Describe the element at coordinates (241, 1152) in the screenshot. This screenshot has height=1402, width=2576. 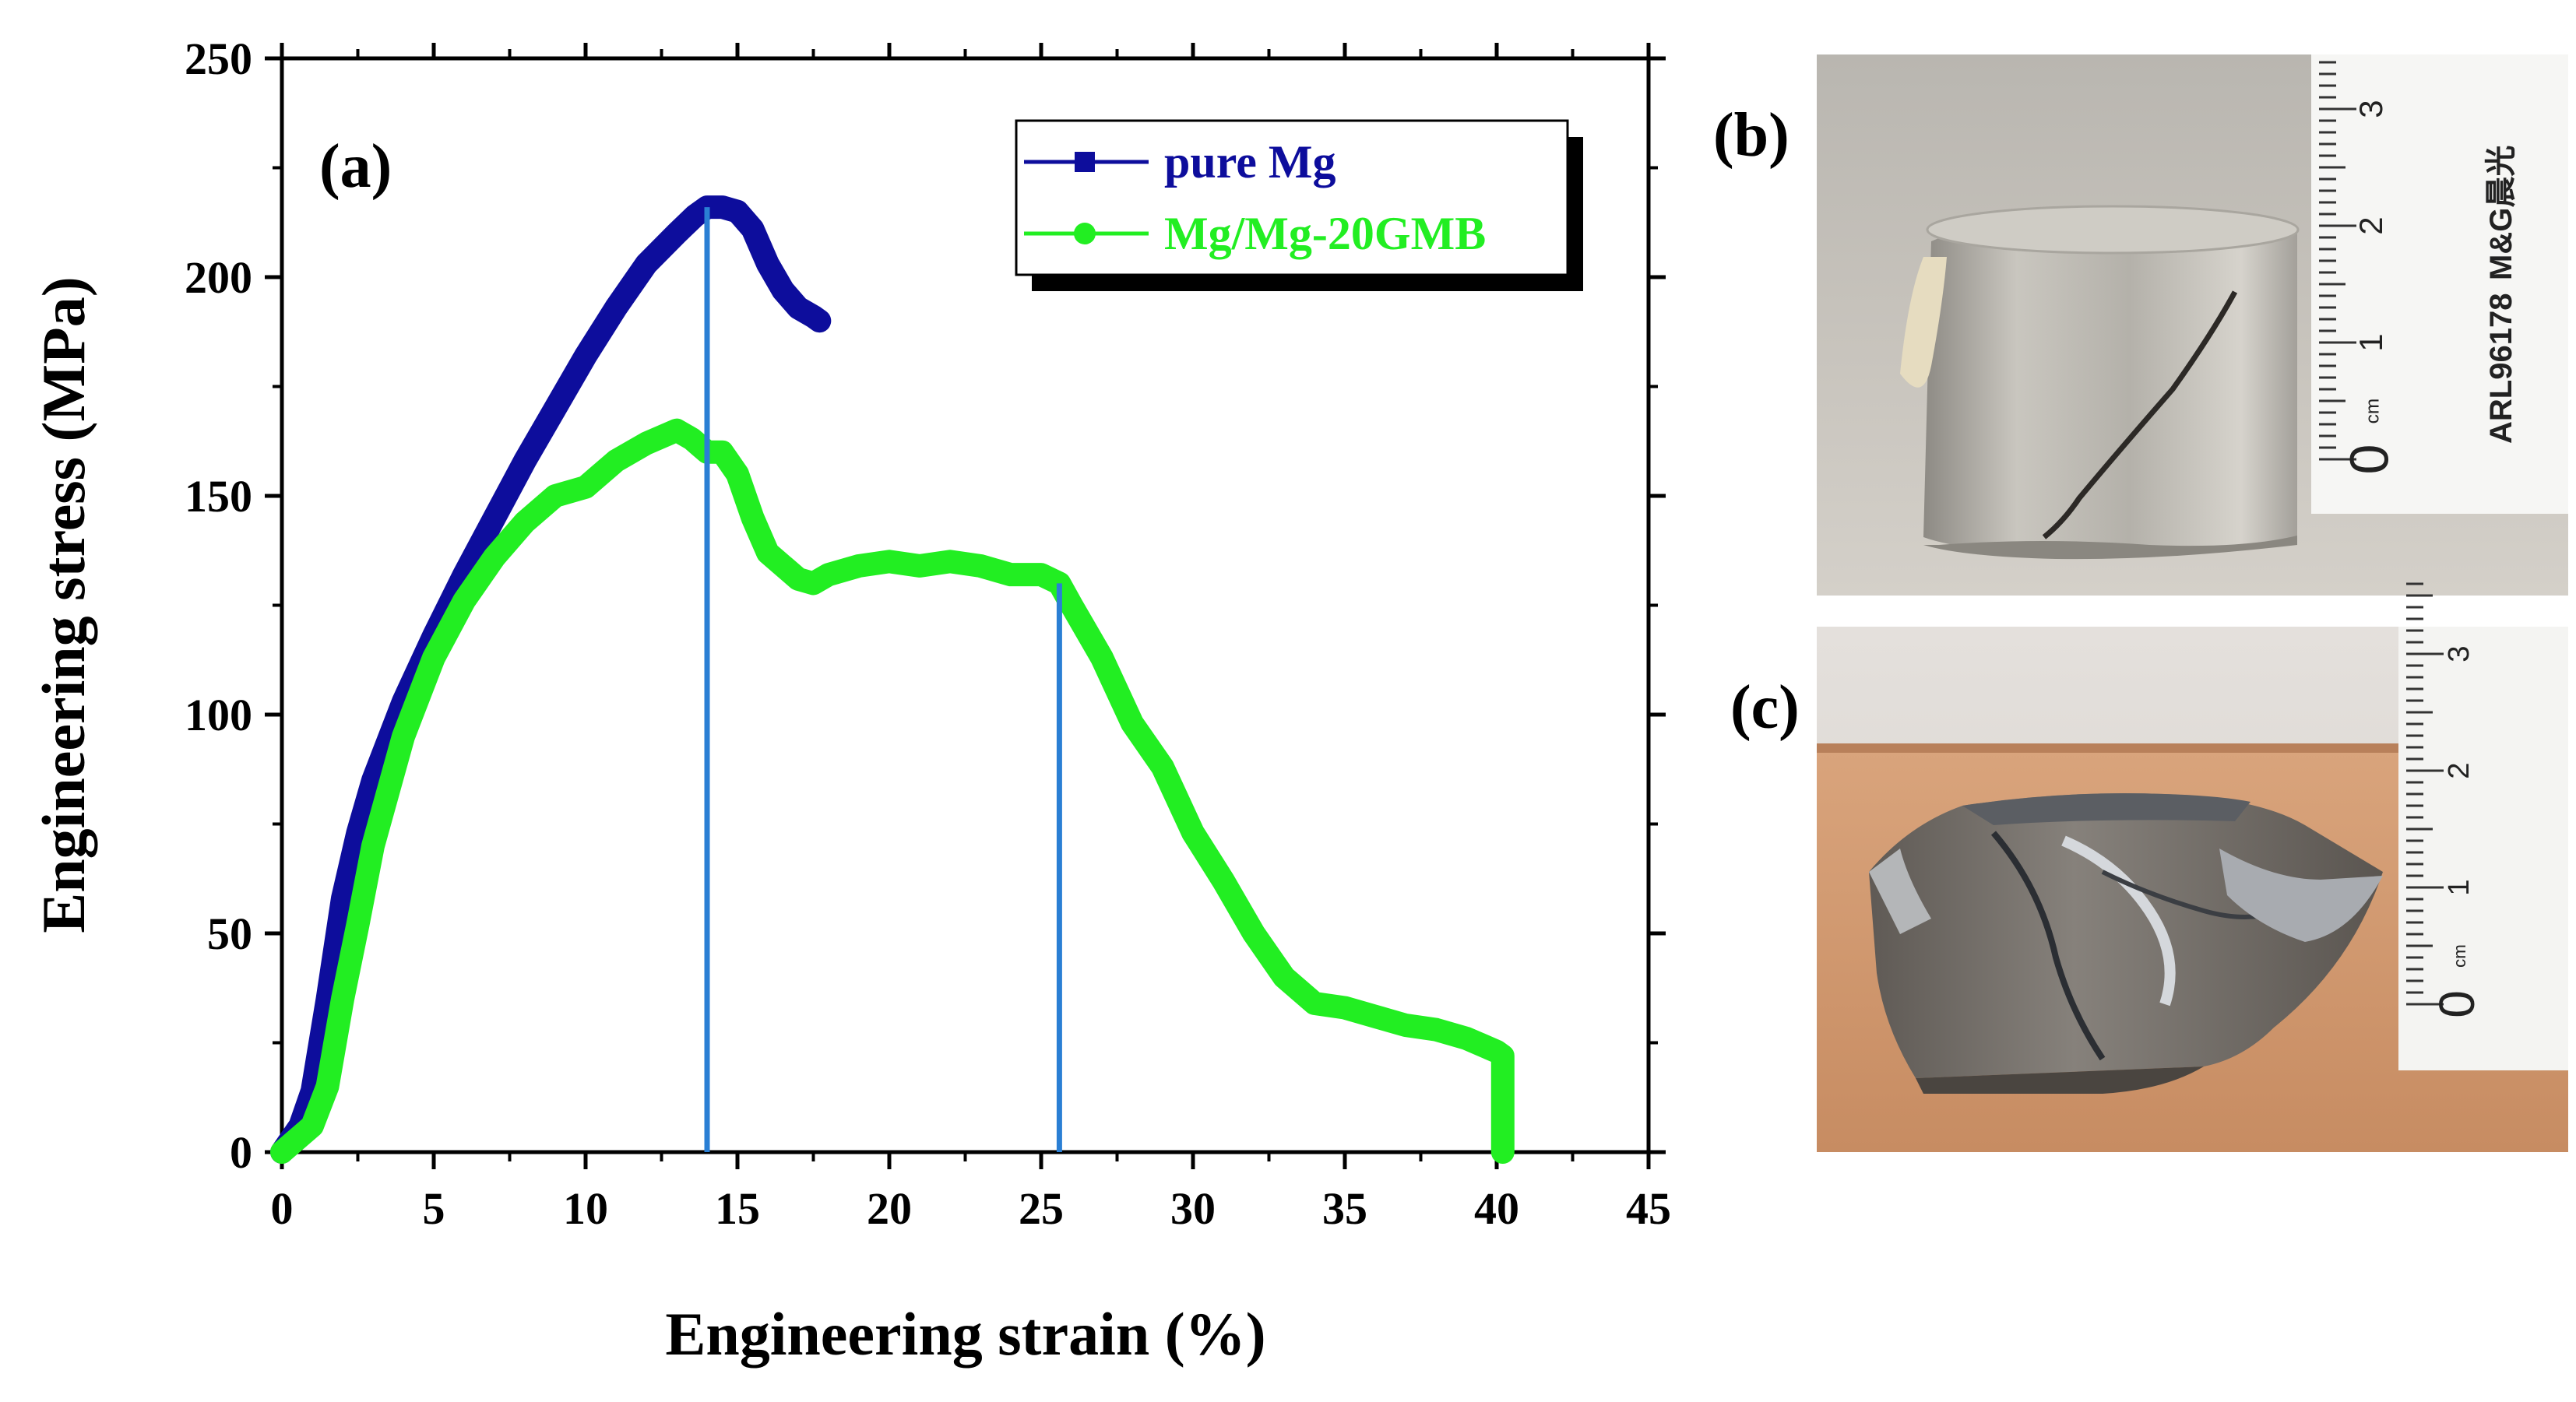
I see `y-tick-label: 0` at that location.